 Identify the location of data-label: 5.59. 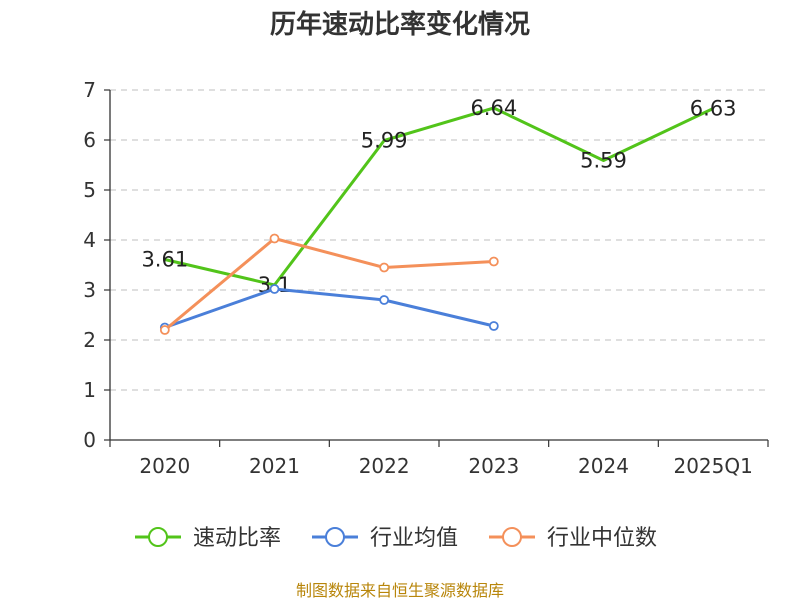
(603, 161).